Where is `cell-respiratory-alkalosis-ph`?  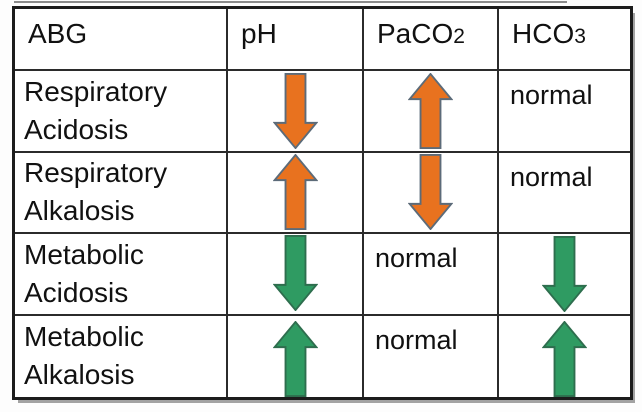 cell-respiratory-alkalosis-ph is located at coordinates (296, 193).